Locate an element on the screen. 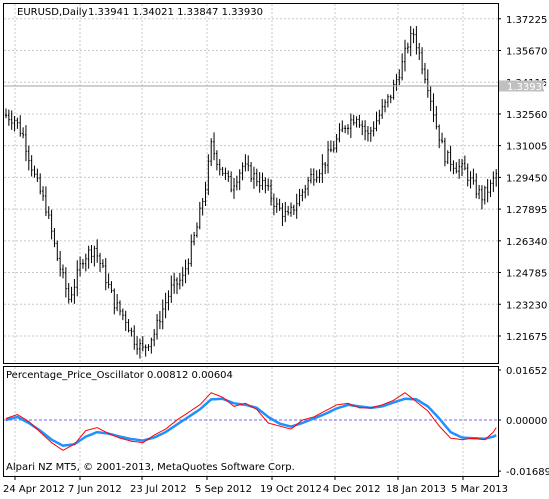  time-tick-label: 5 Mar 2013 is located at coordinates (479, 489).